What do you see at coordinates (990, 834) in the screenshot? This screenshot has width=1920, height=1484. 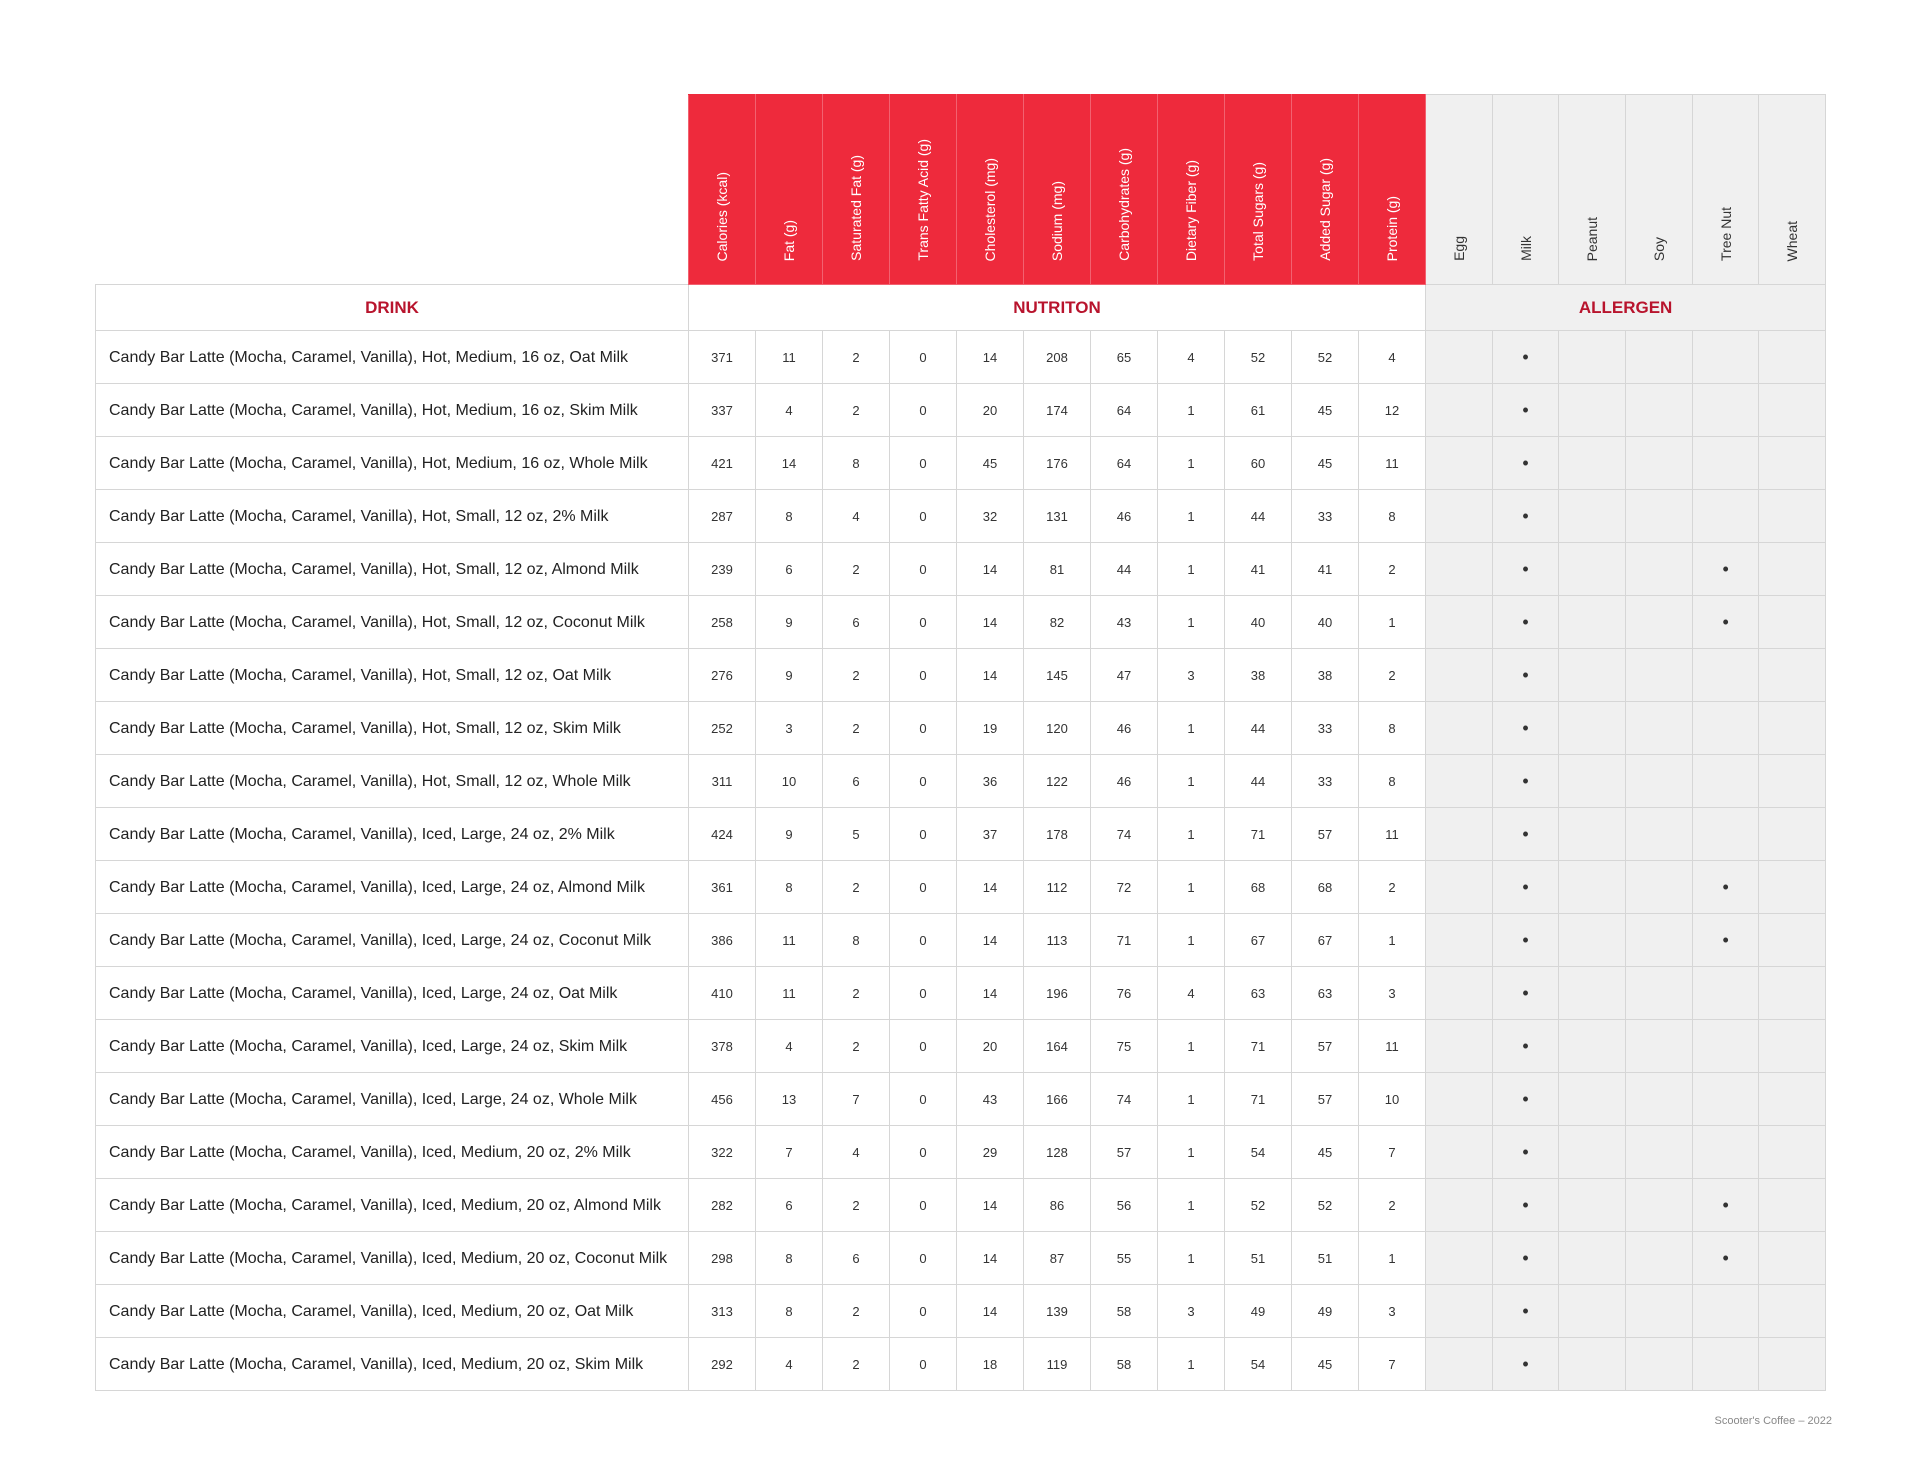 I see `nutrition-value: 37` at bounding box center [990, 834].